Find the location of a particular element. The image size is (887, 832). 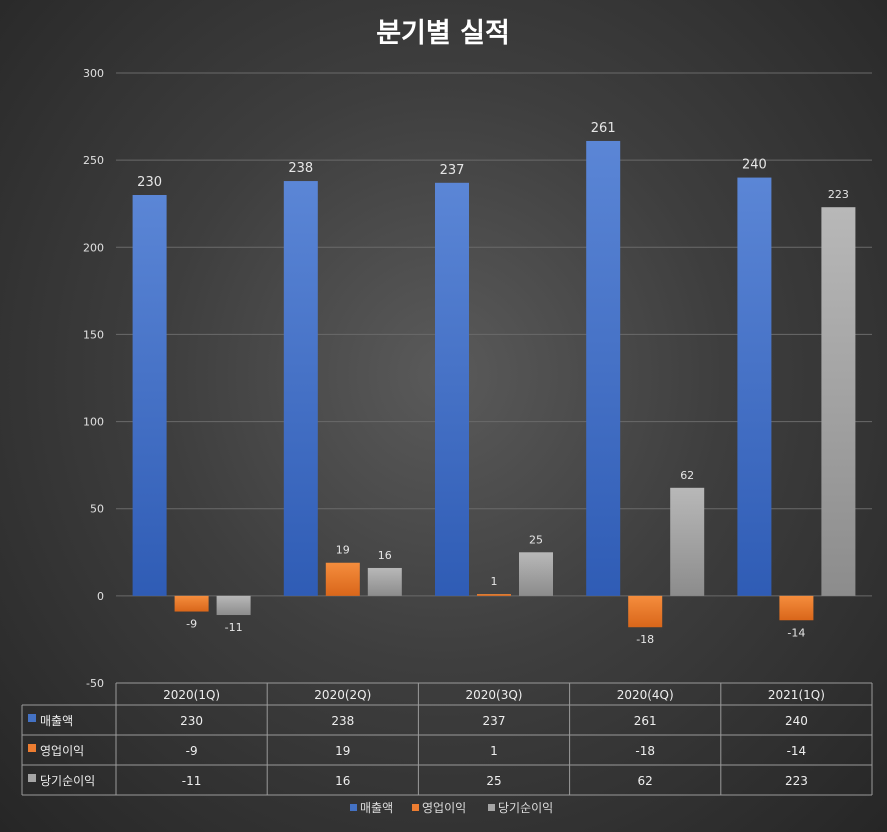

data-label: 62 is located at coordinates (687, 475).